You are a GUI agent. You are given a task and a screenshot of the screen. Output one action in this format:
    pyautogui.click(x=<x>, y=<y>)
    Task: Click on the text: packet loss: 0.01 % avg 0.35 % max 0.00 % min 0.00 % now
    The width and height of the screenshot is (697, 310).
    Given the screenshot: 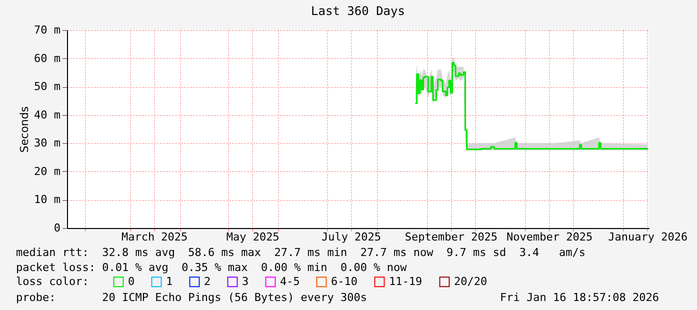 What is the action you would take?
    pyautogui.click(x=212, y=267)
    